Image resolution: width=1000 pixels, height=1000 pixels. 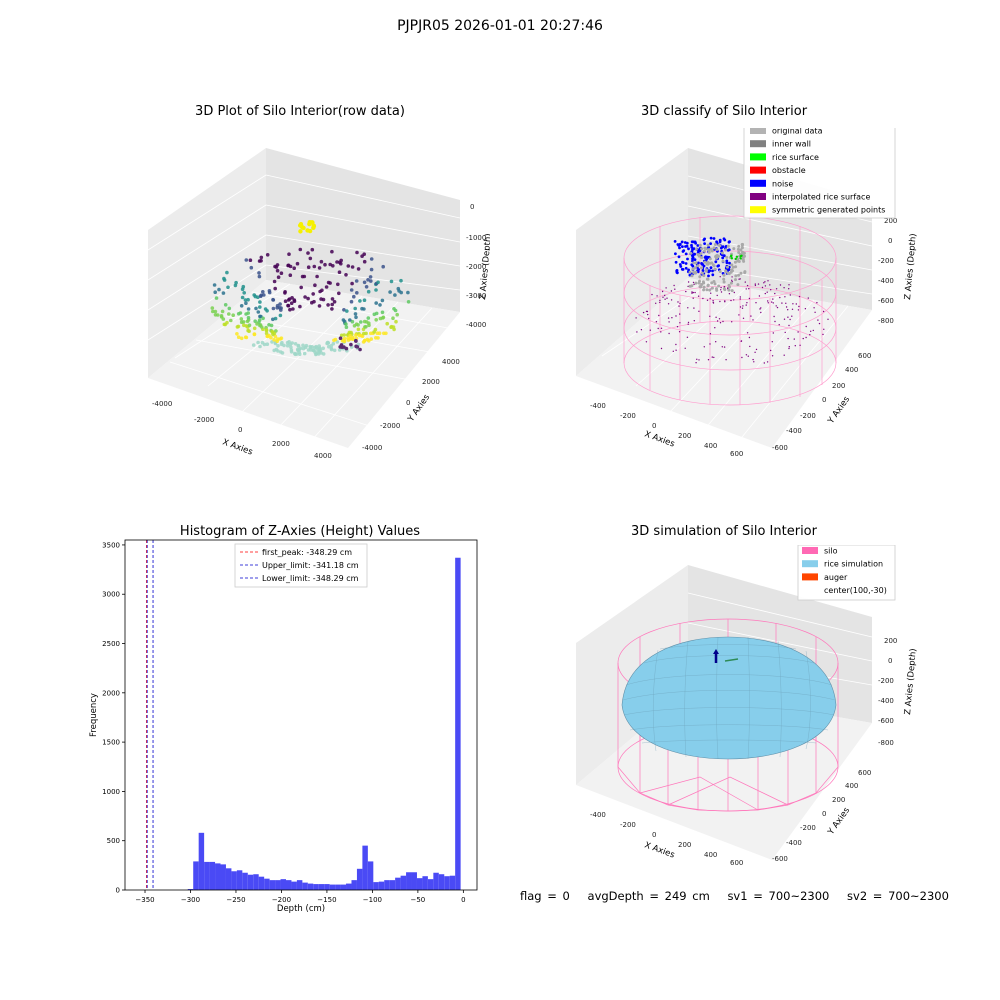 I want to click on classify-xtick: -400, so click(x=598, y=406).